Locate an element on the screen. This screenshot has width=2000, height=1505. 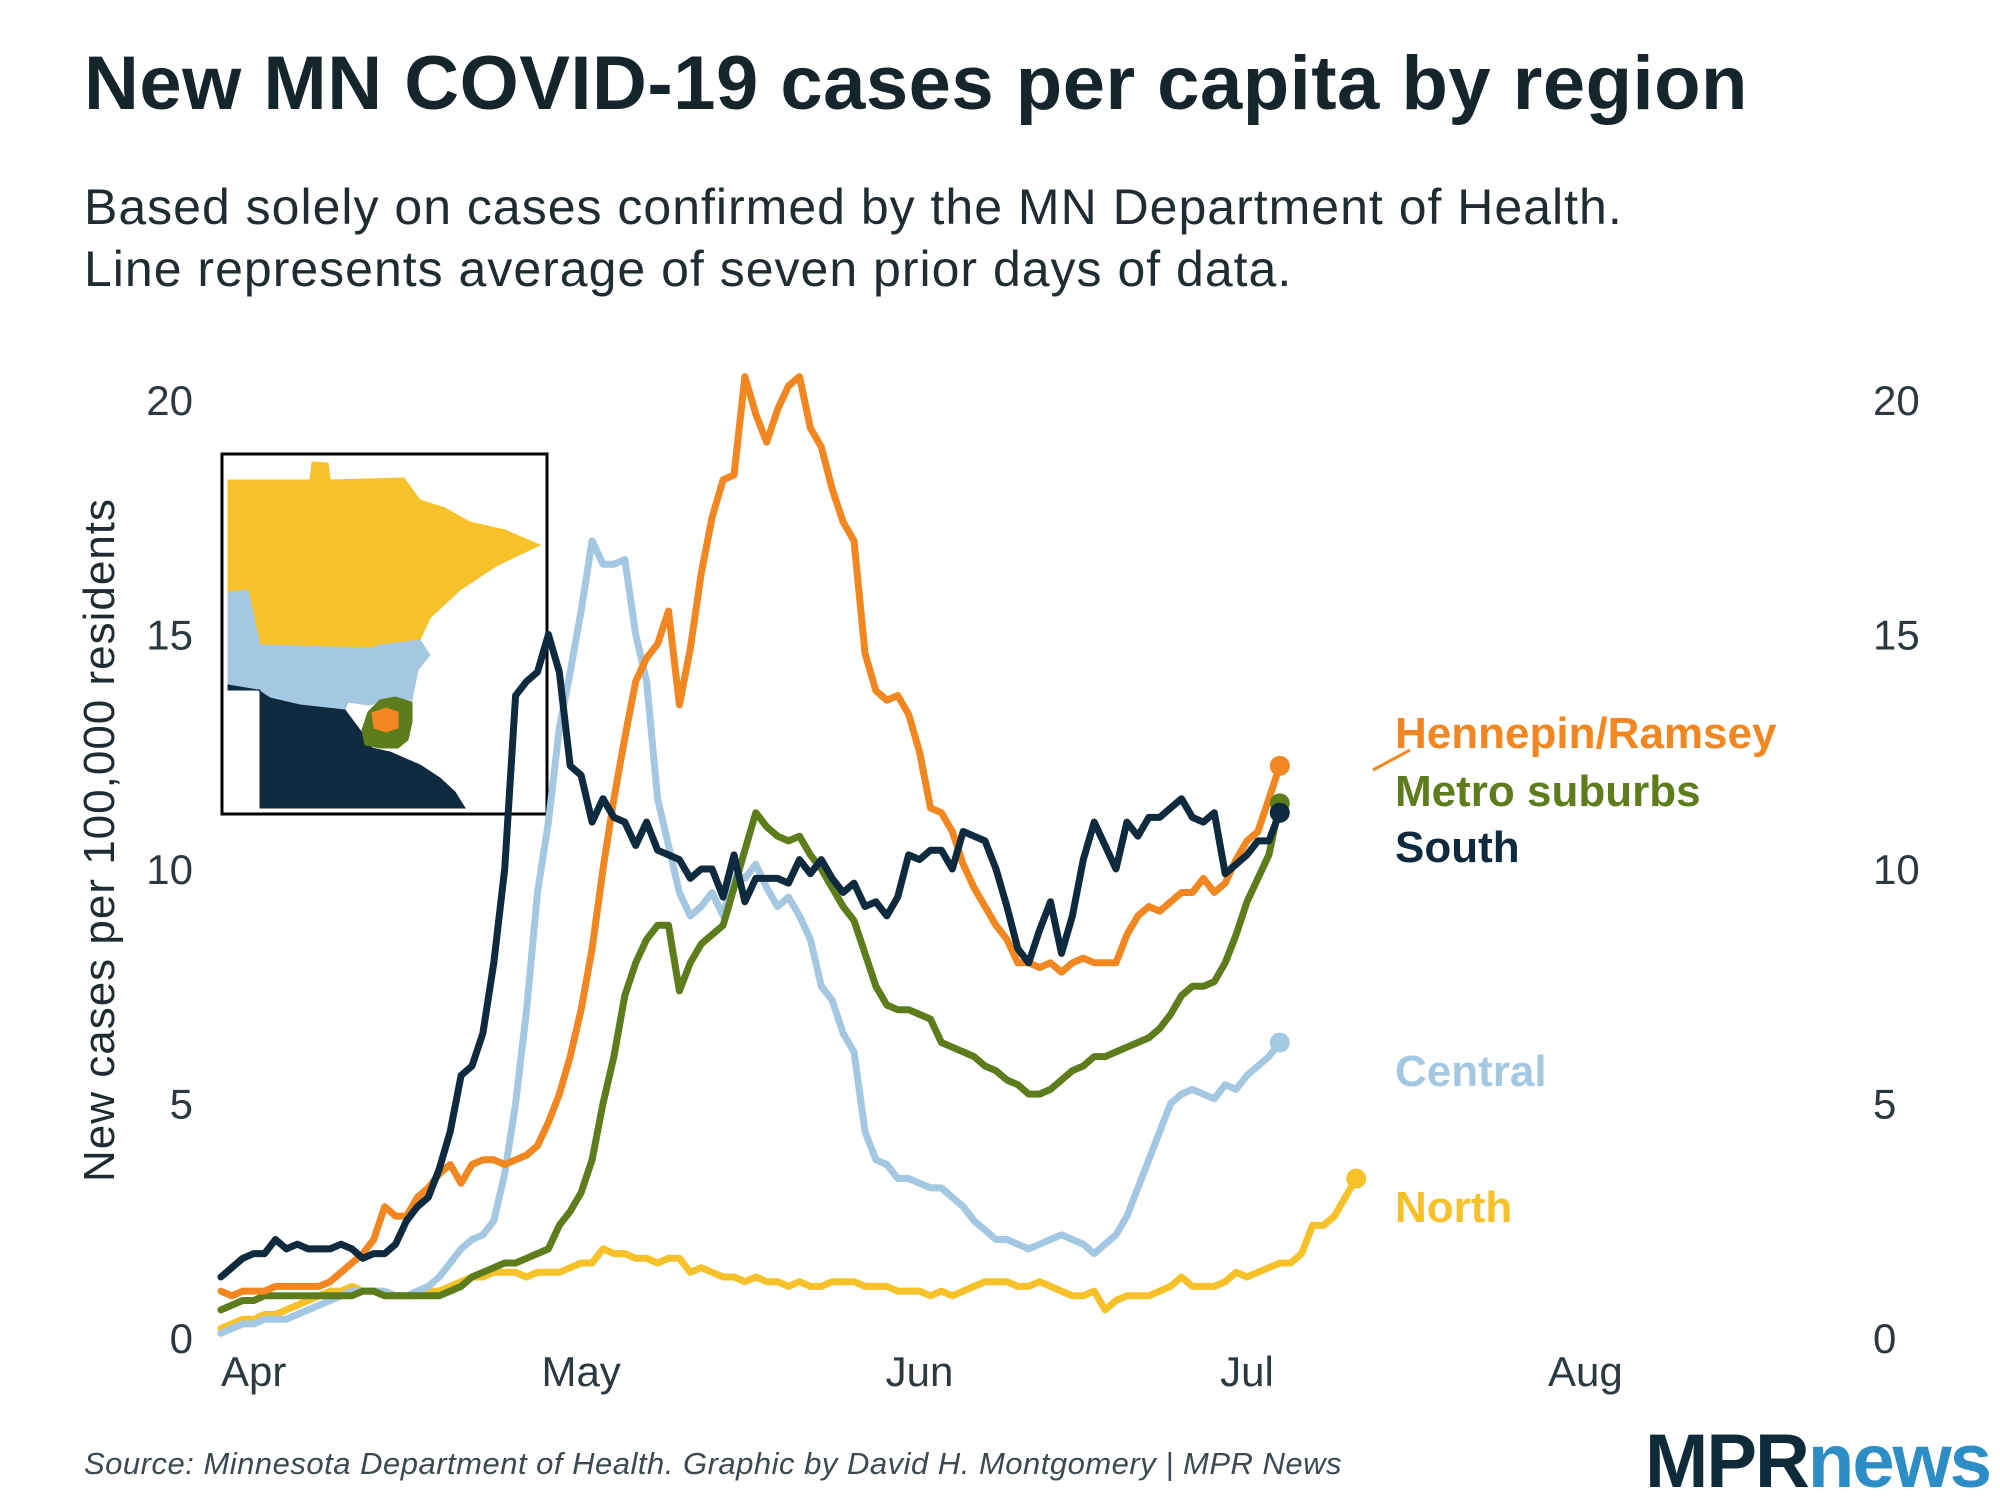
y-tick-label-left: 10 is located at coordinates (169, 869).